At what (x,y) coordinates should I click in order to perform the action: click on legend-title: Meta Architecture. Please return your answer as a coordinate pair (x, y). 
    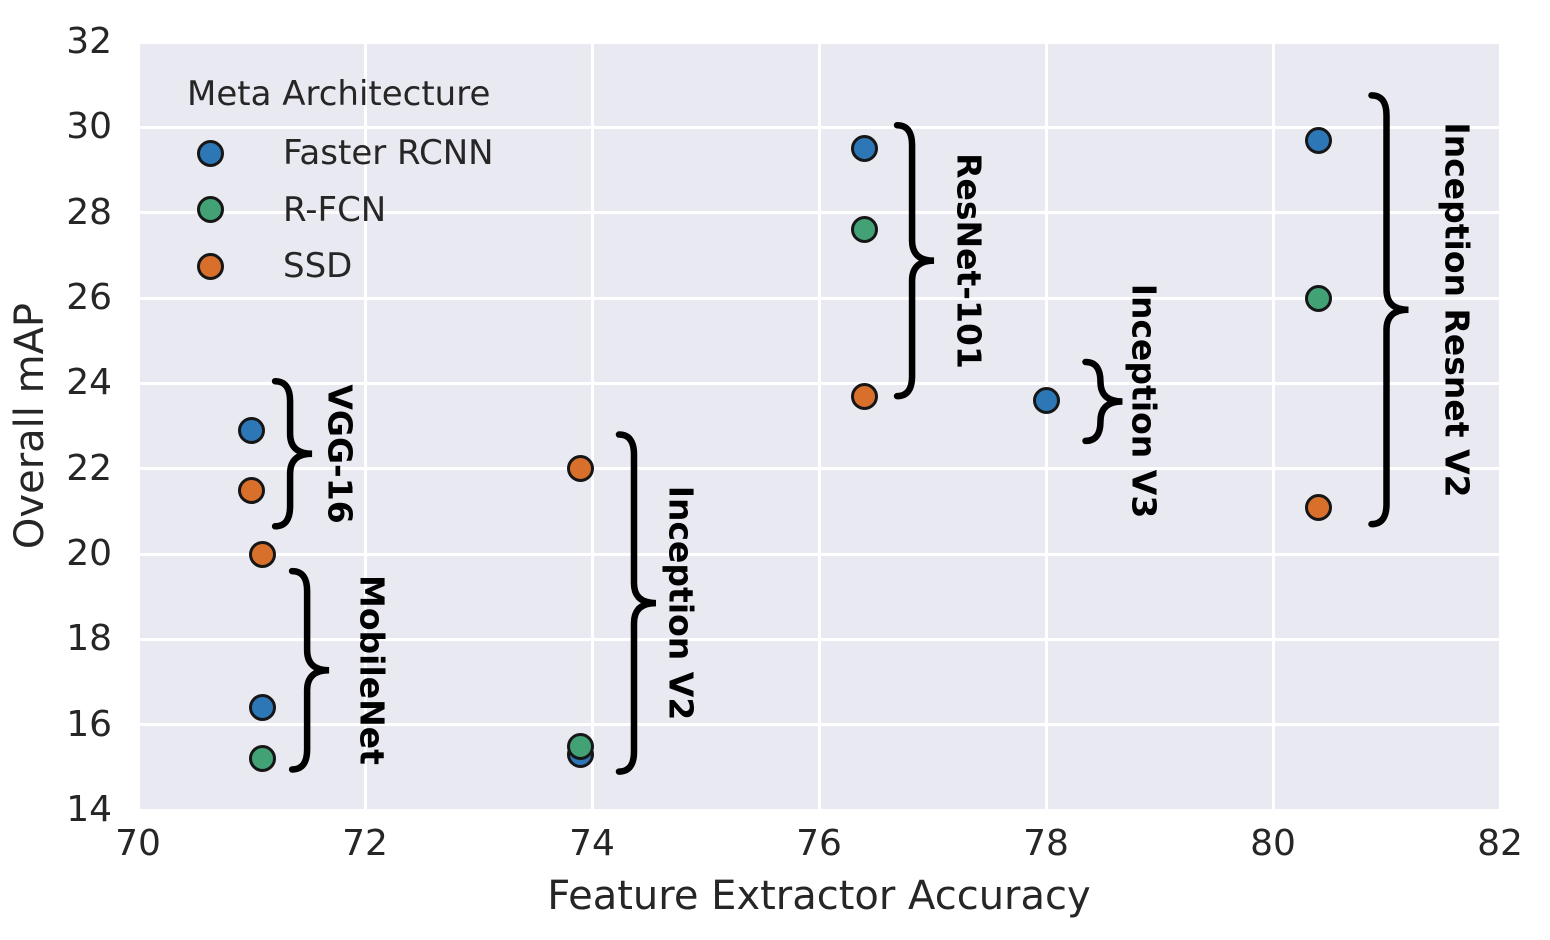
    Looking at the image, I should click on (339, 94).